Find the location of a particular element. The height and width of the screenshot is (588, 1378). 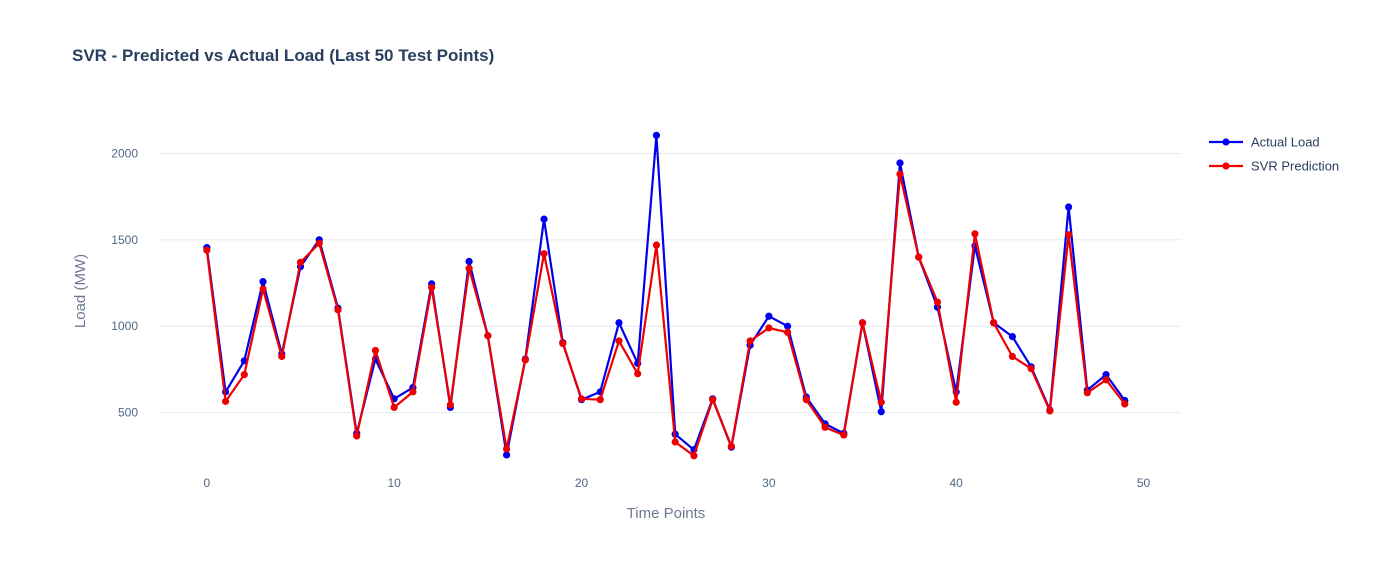

y-tick-label: 500 is located at coordinates (128, 413).